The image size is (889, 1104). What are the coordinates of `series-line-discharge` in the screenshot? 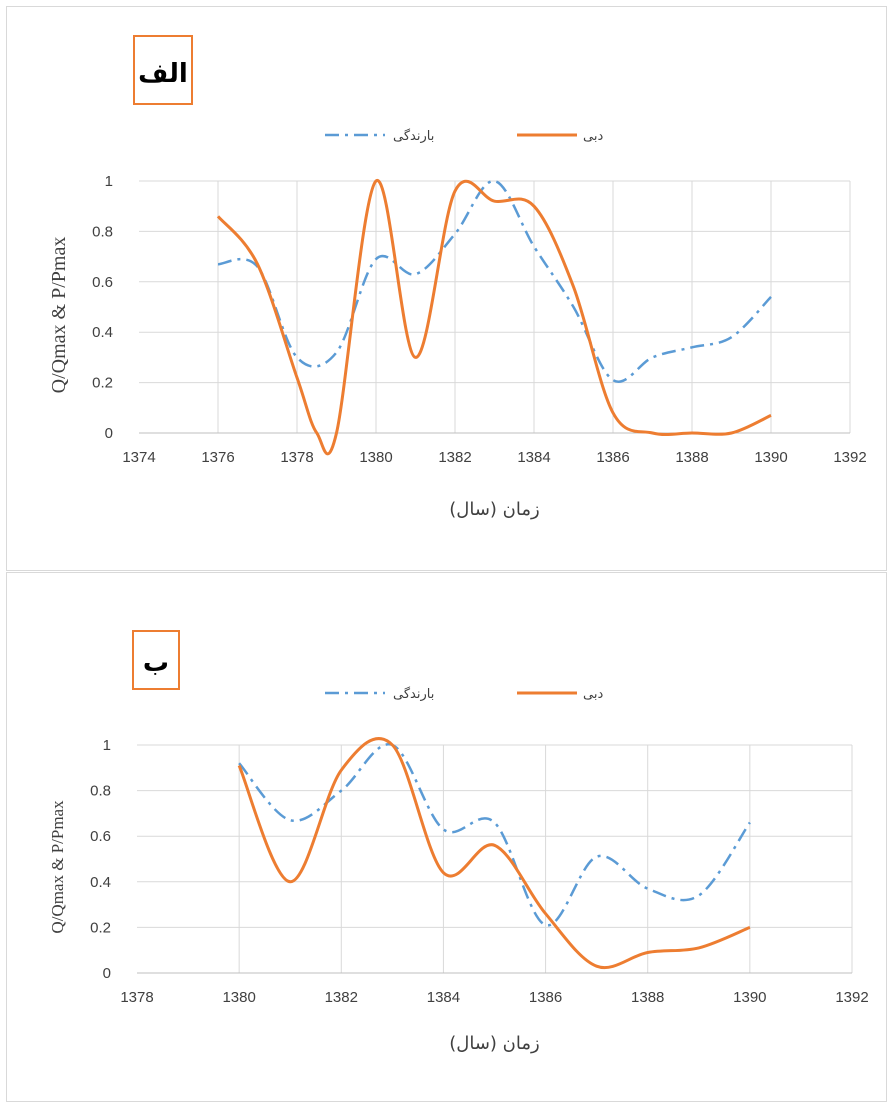 It's located at (494, 853).